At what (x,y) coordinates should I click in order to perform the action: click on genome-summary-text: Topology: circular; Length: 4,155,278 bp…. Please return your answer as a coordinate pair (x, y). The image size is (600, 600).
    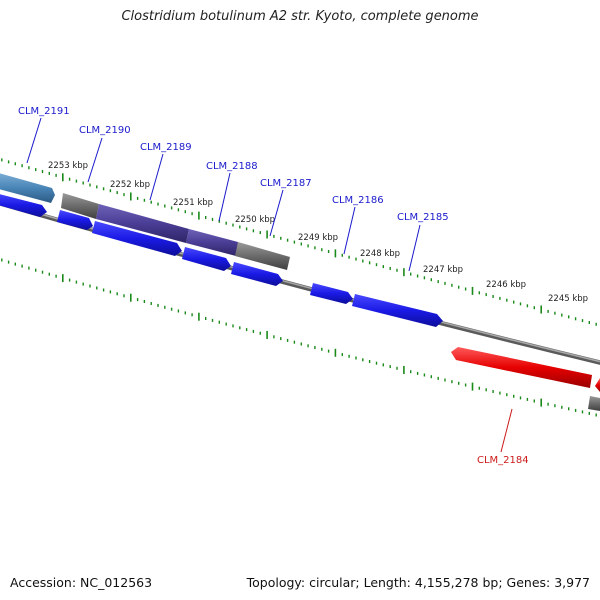
    Looking at the image, I should click on (418, 582).